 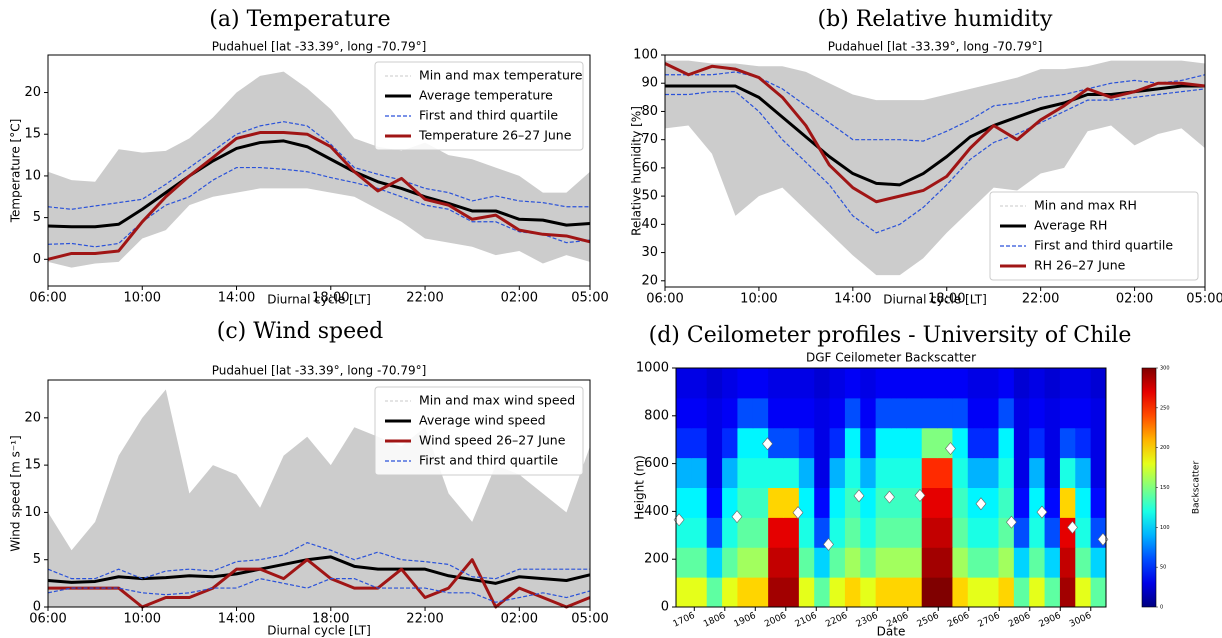 What do you see at coordinates (32, 175) in the screenshot?
I see `y-tick-label: 10` at bounding box center [32, 175].